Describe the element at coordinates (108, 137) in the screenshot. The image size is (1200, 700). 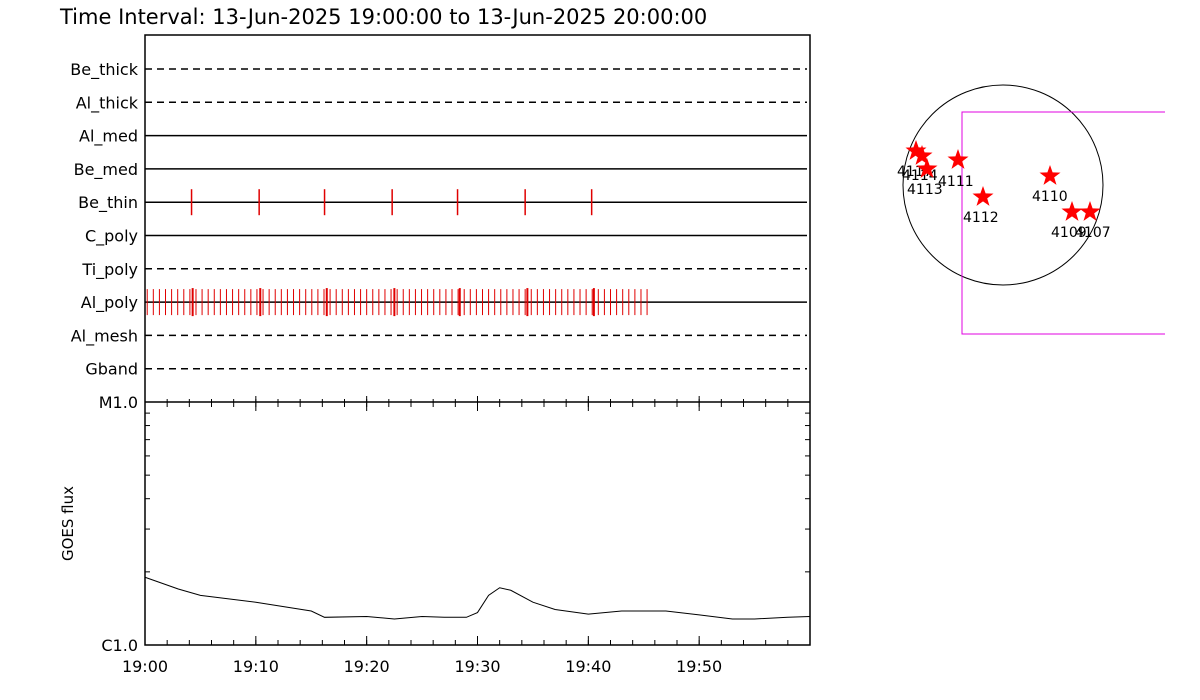
I see `filter-label: Al_med` at that location.